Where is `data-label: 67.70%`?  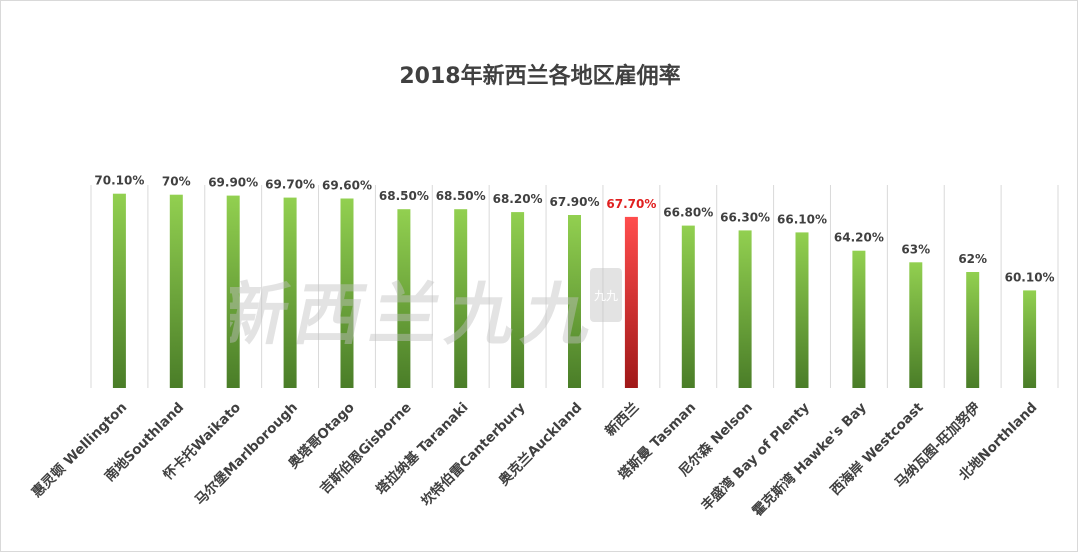
data-label: 67.70% is located at coordinates (631, 204).